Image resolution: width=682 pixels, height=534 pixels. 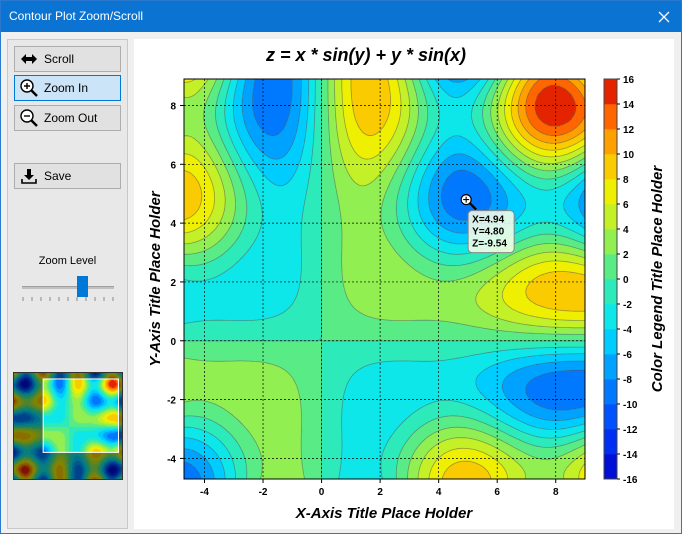 I want to click on color-legend-label: 0, so click(x=626, y=280).